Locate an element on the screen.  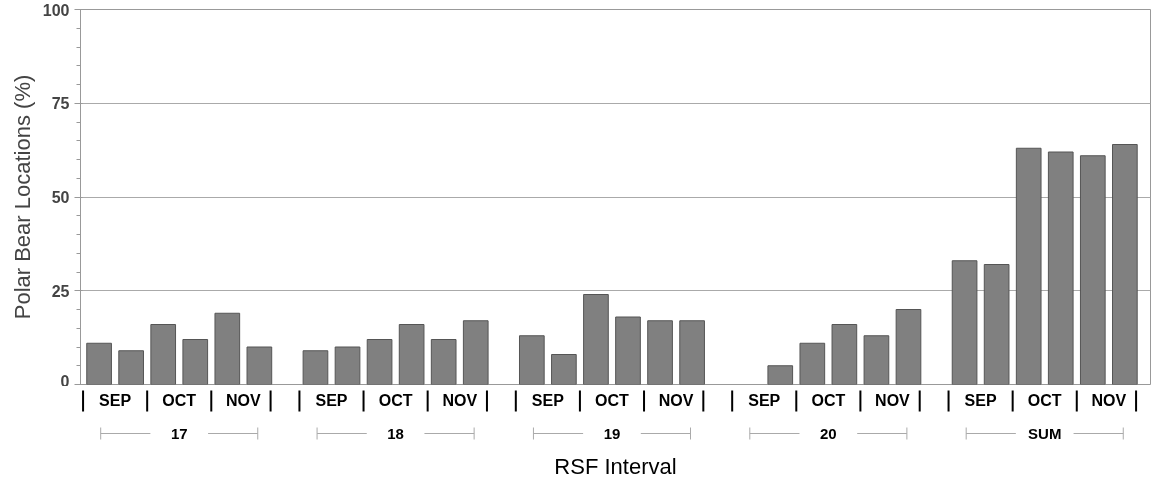
x-axis-title: RSF Interval is located at coordinates (615, 466).